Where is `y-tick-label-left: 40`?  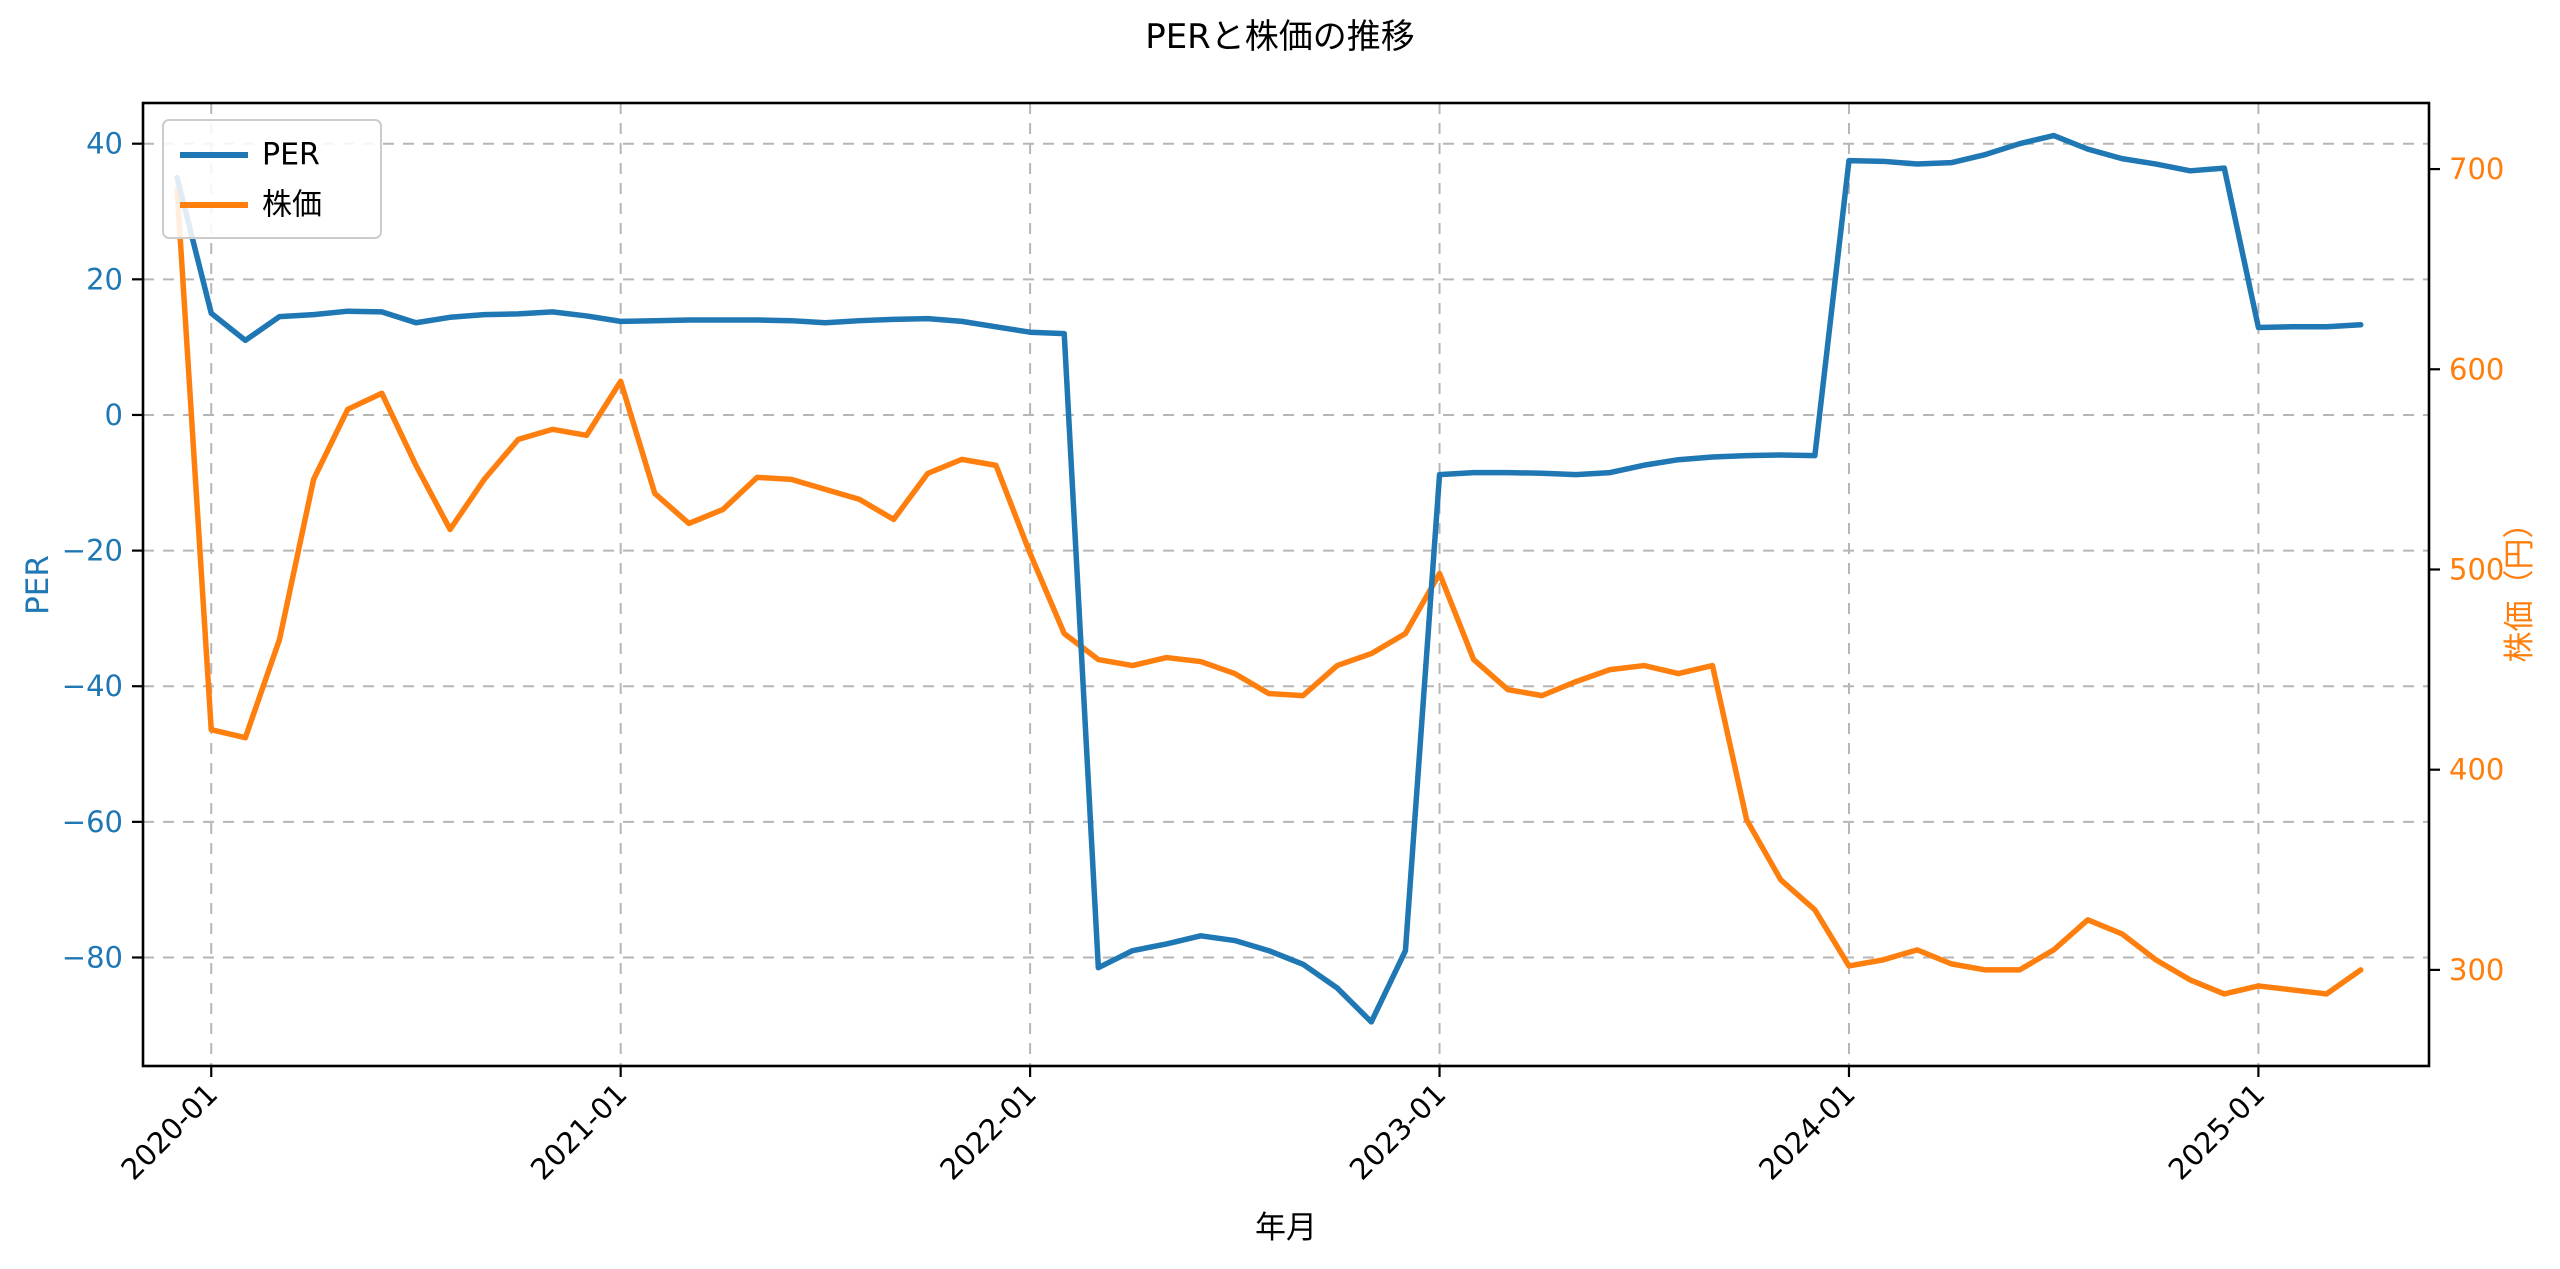 y-tick-label-left: 40 is located at coordinates (104, 144).